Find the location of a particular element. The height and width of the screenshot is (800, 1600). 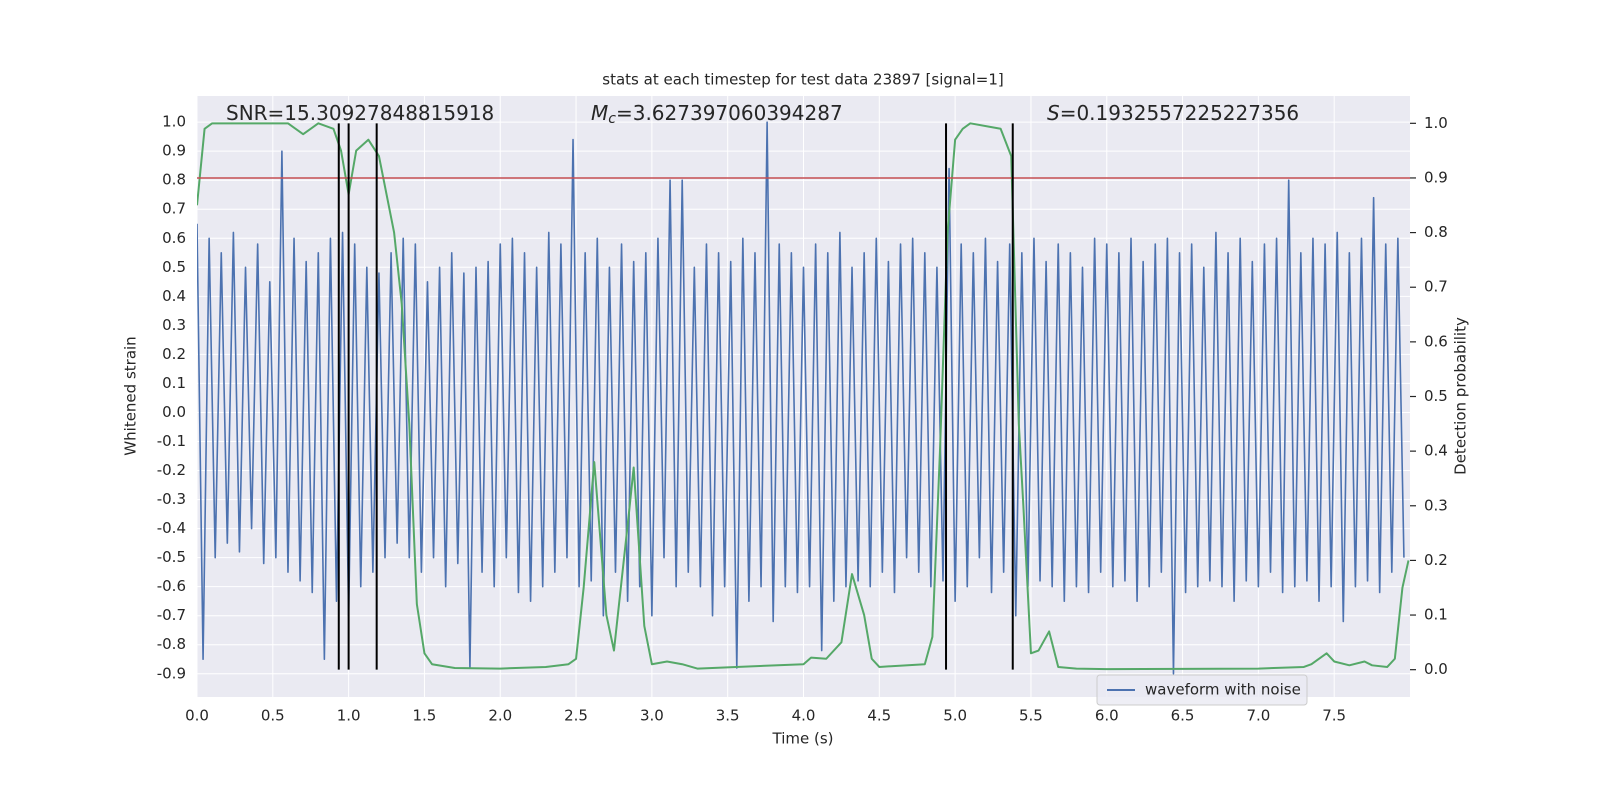

x-tick-label: 6.0 is located at coordinates (1107, 716).